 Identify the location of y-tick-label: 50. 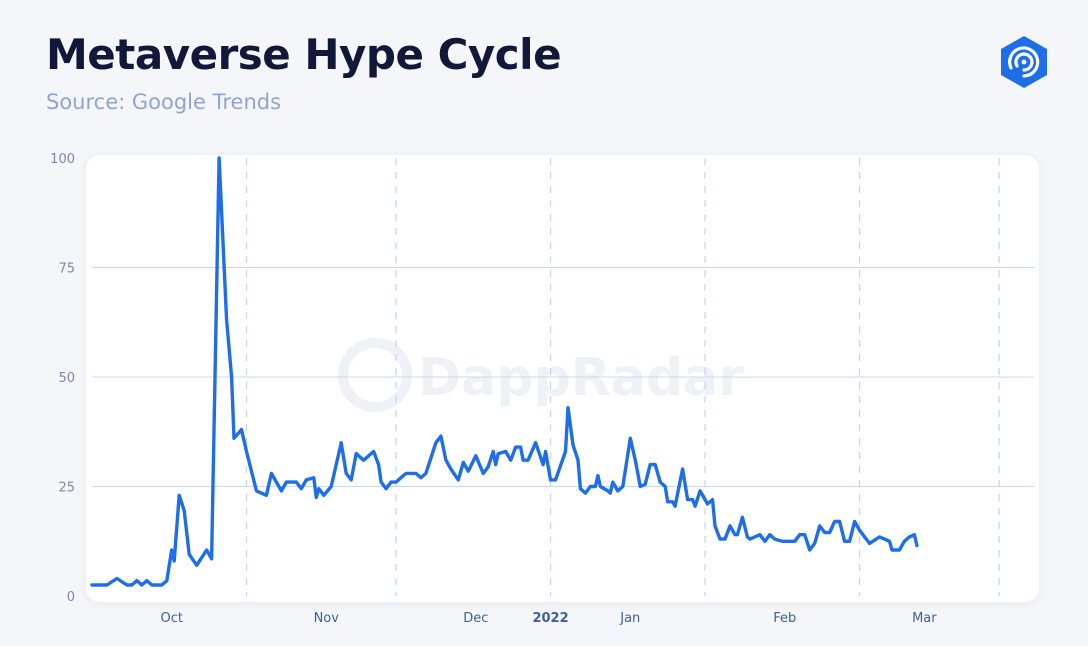
(66, 378).